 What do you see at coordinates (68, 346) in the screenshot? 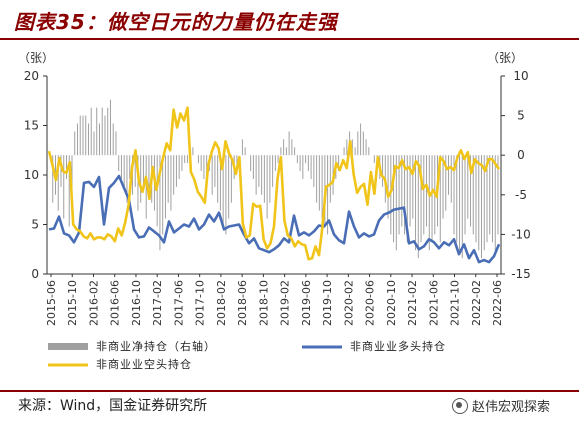
I see `legend-swatch-net` at bounding box center [68, 346].